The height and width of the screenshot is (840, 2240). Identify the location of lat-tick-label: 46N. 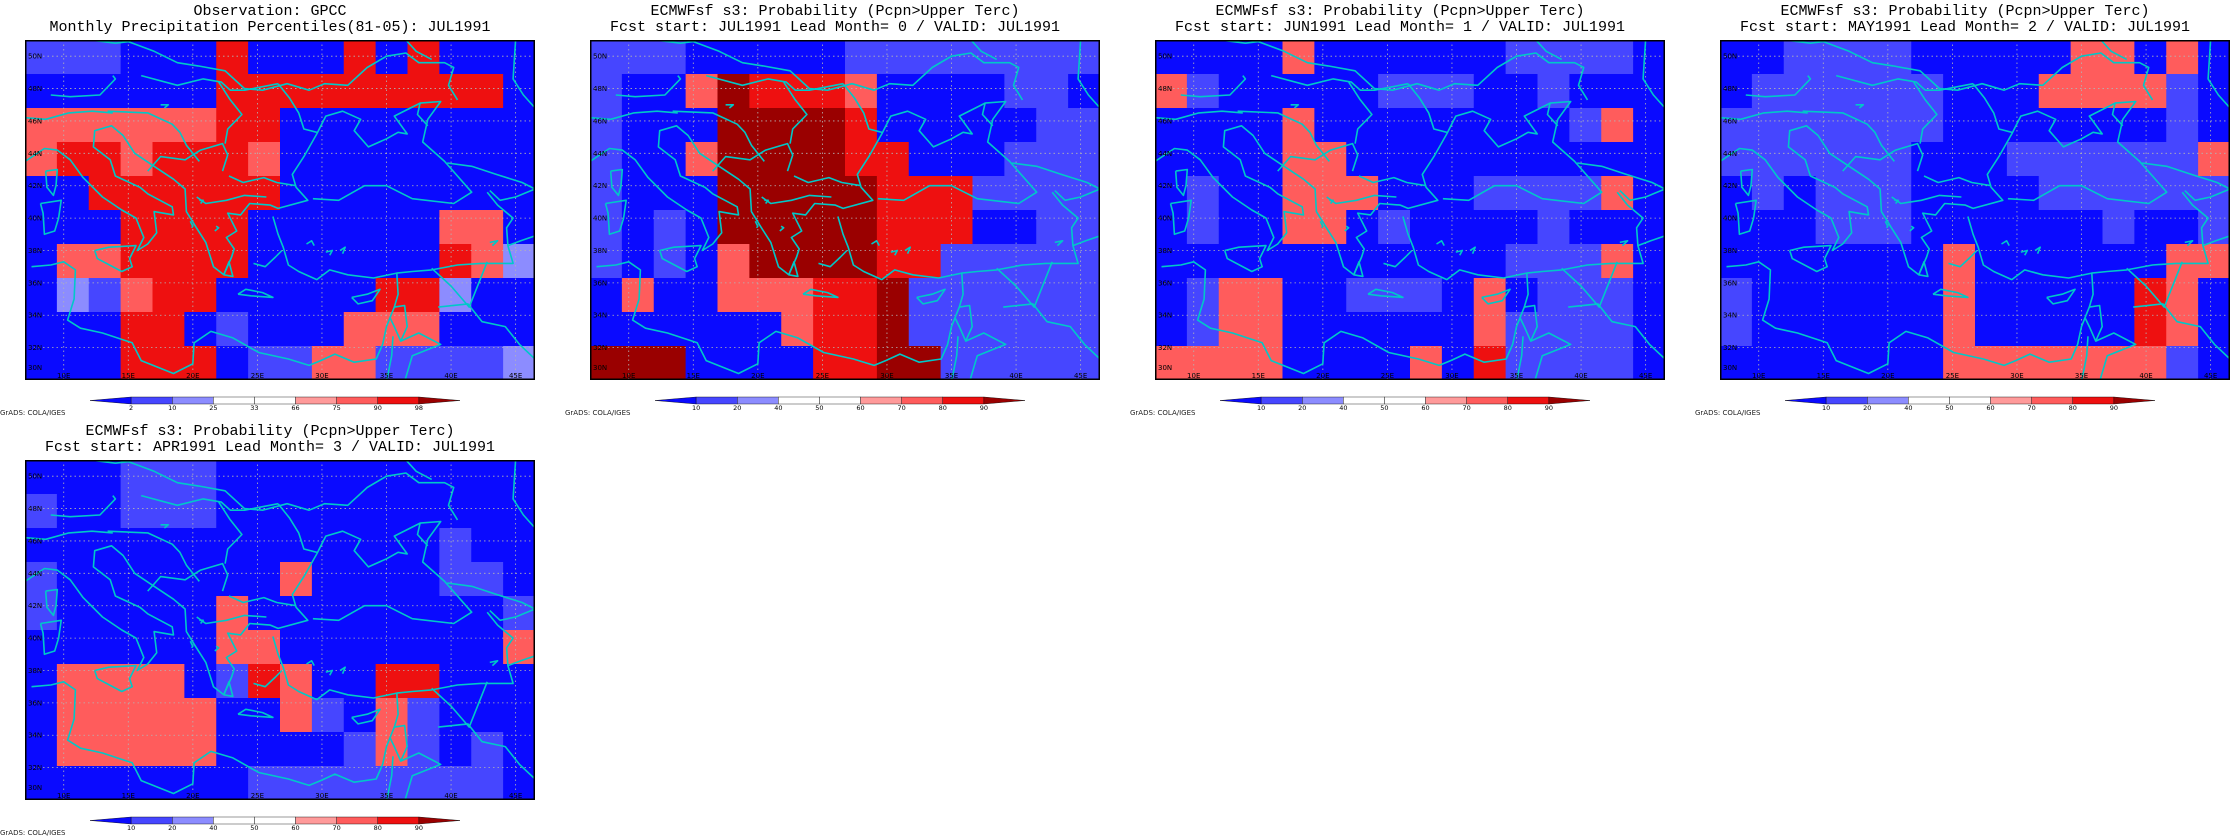
(35, 541).